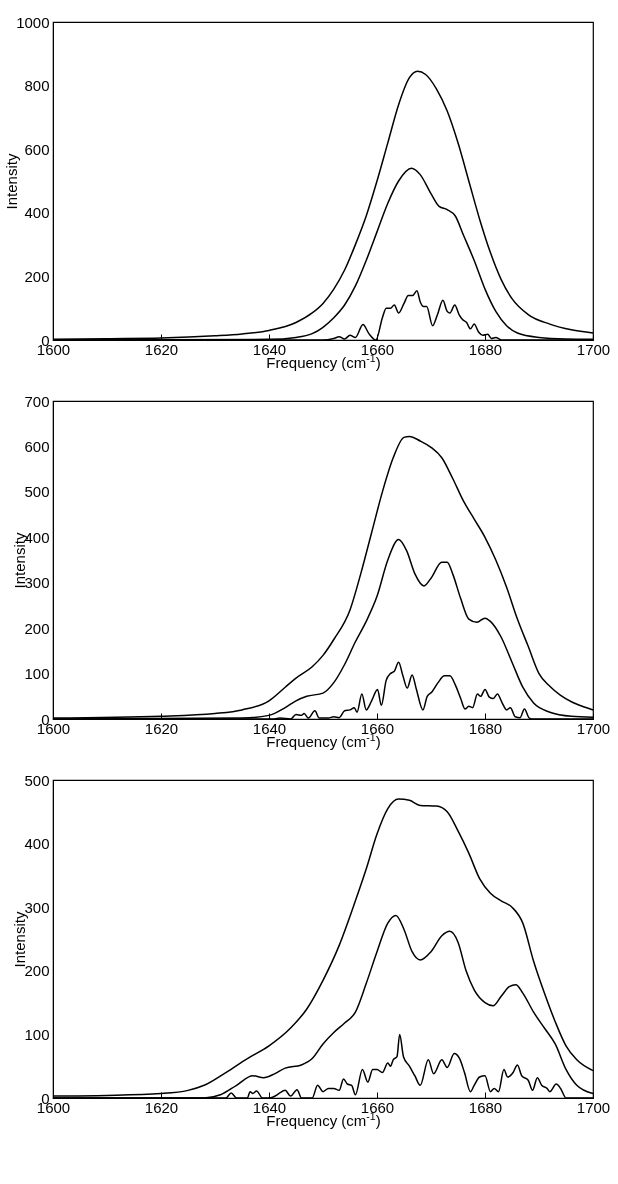 This screenshot has height=1184, width=618. Describe the element at coordinates (12, 181) in the screenshot. I see `y-axis-title: Intensity` at that location.